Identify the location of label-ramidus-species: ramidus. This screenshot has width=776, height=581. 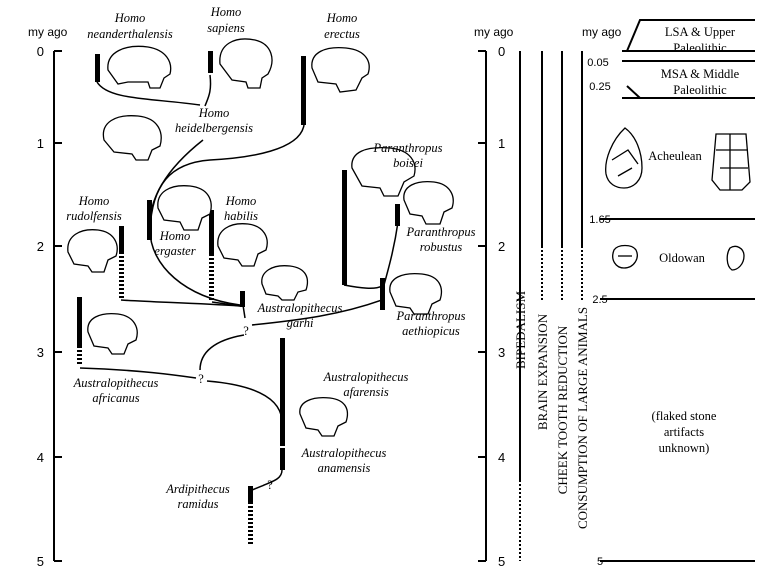
(198, 504).